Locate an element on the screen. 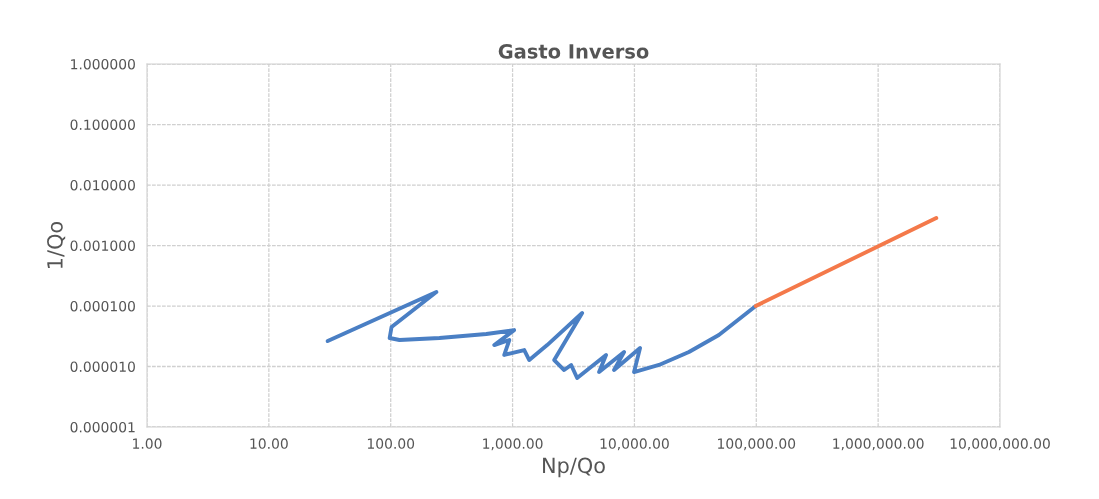 Image resolution: width=1099 pixels, height=499 pixels. x-tick-label: 10,000,000.00 is located at coordinates (1000, 444).